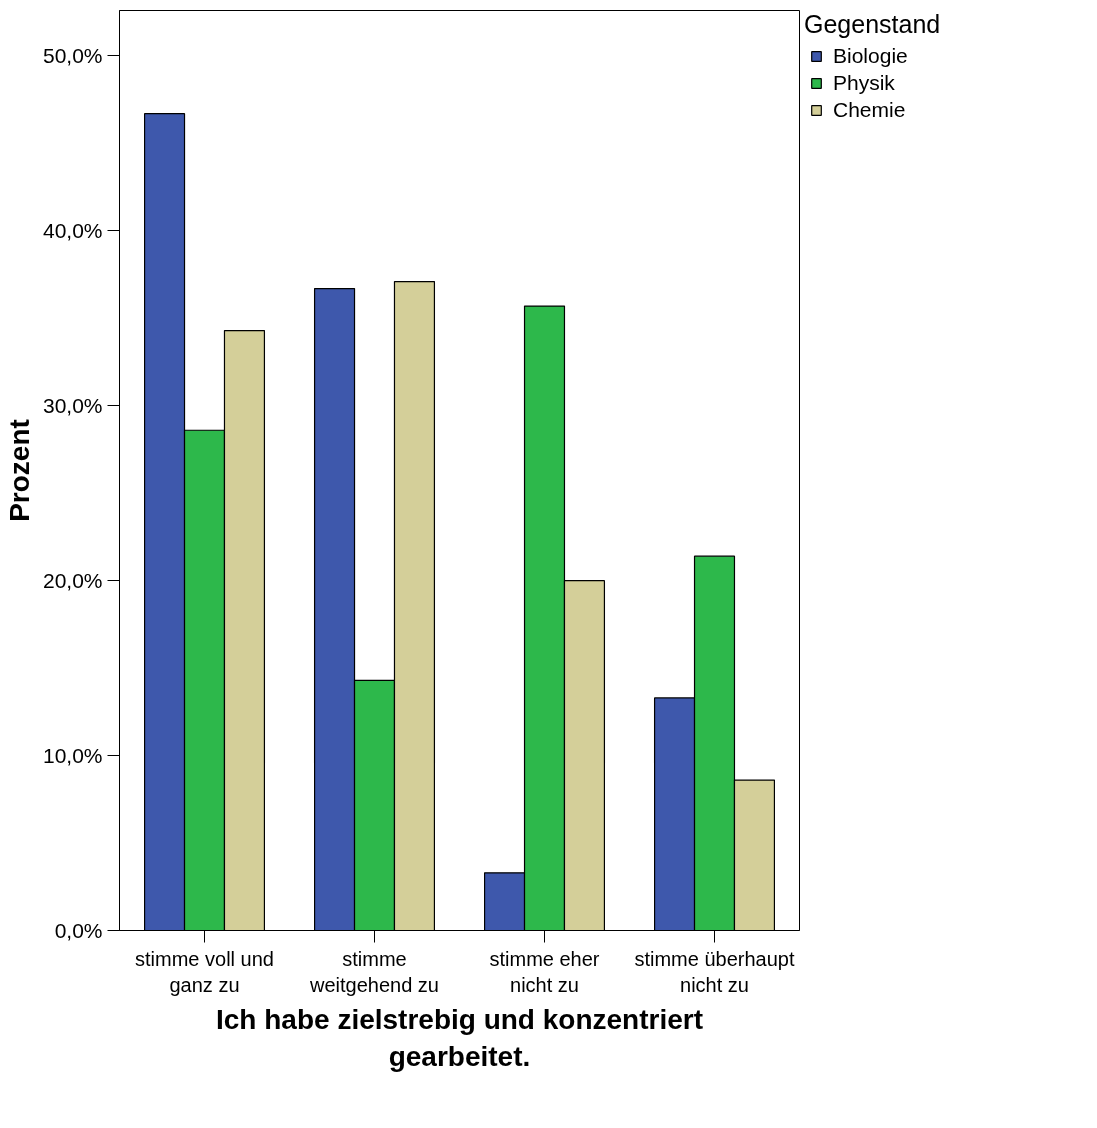 The height and width of the screenshot is (1128, 1097). What do you see at coordinates (864, 83) in the screenshot?
I see `legend-label: Physik` at bounding box center [864, 83].